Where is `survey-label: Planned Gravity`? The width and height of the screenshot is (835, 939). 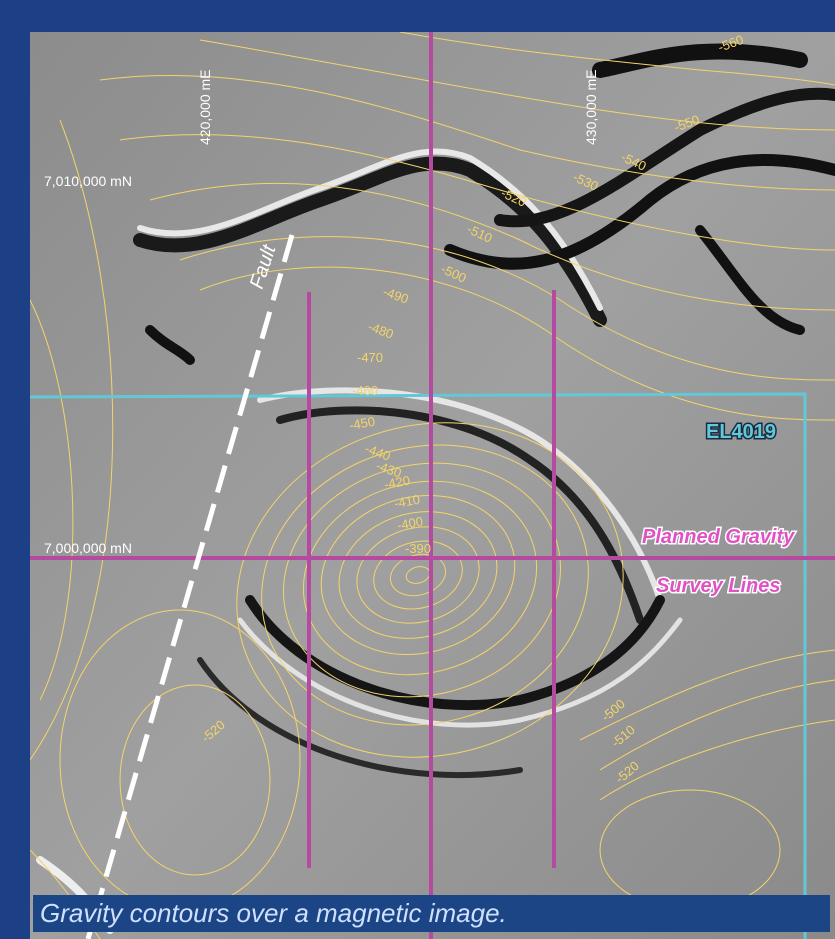 survey-label: Planned Gravity is located at coordinates (718, 537).